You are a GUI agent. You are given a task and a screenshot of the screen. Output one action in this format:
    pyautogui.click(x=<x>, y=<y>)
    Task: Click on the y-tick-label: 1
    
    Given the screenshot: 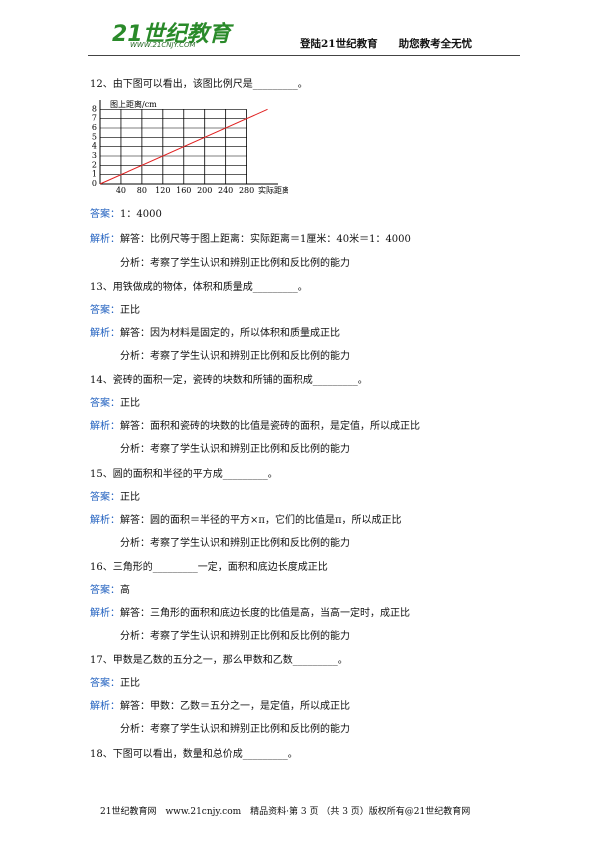 What is the action you would take?
    pyautogui.click(x=94, y=174)
    